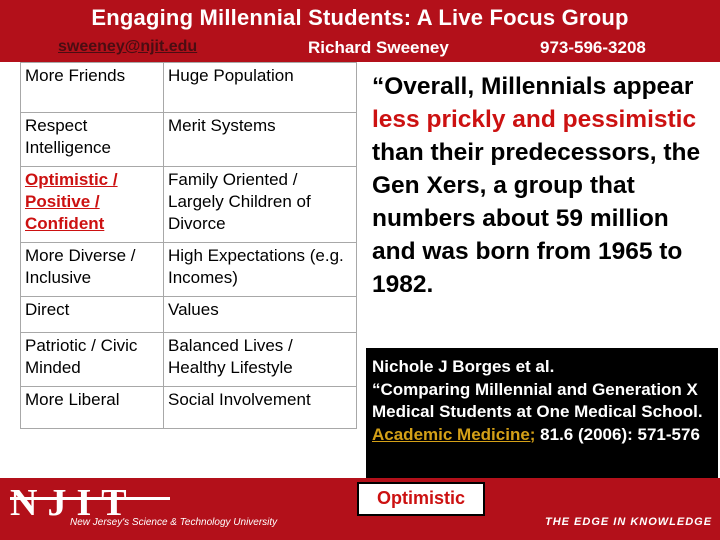  I want to click on email-link: sweeney@njit.edu, so click(128, 46).